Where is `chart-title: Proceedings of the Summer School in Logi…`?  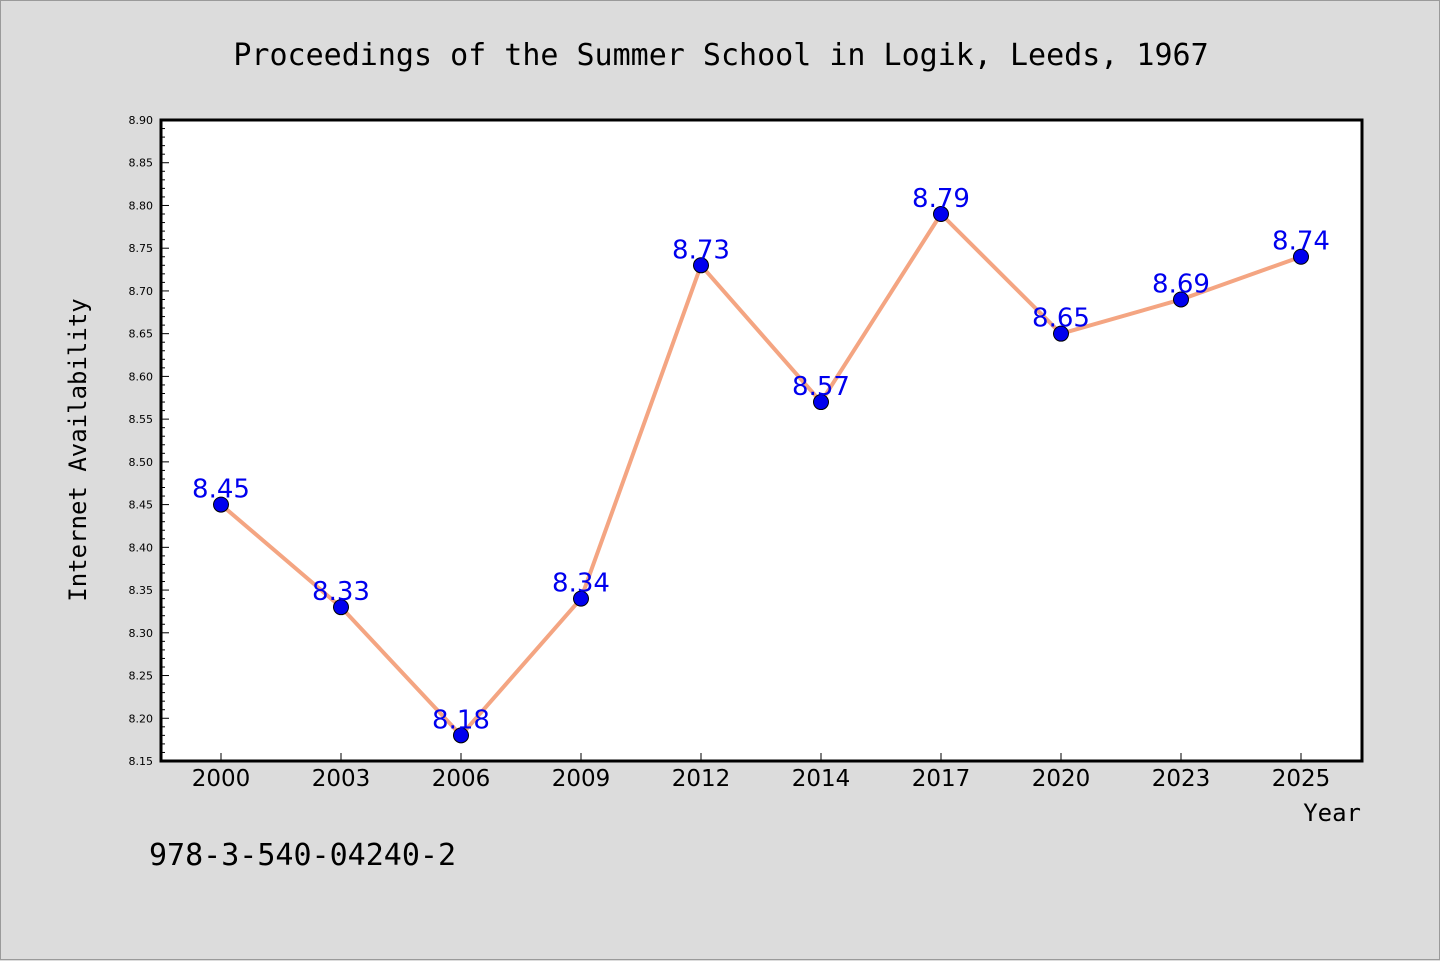 chart-title: Proceedings of the Summer School in Logi… is located at coordinates (720, 55).